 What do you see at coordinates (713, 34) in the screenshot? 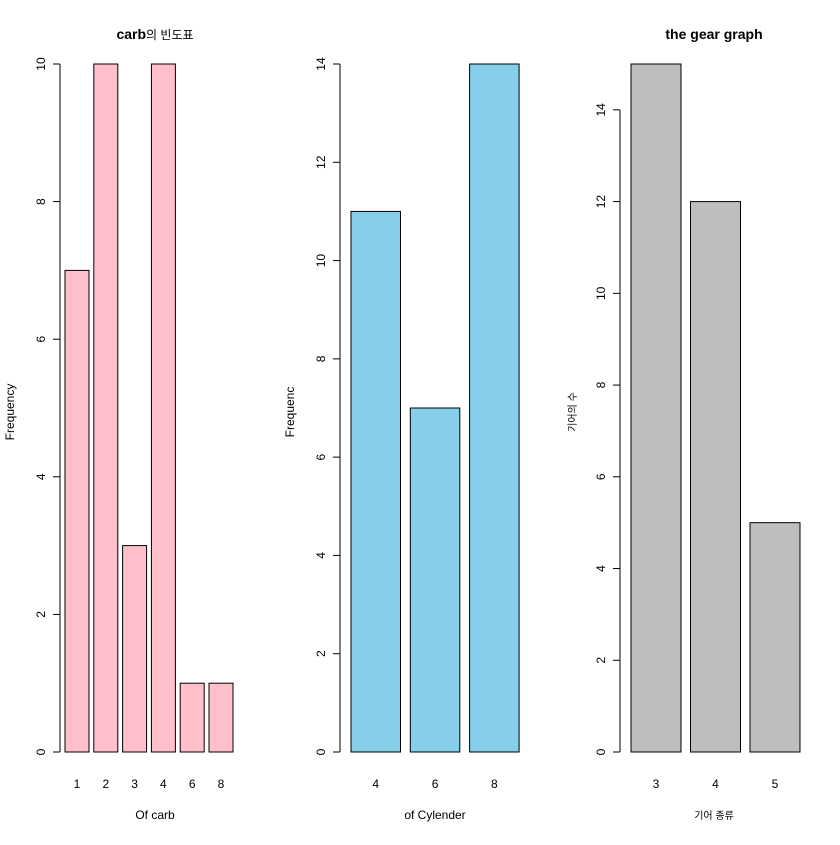
I see `chart-title: the gear graph` at bounding box center [713, 34].